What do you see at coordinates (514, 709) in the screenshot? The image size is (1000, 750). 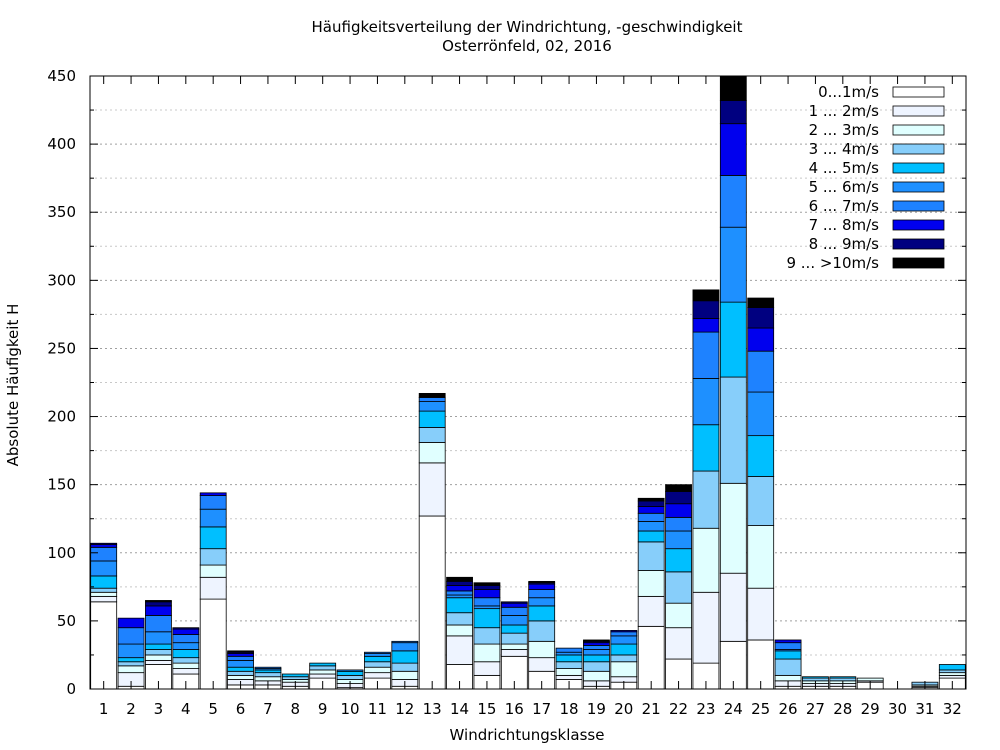 I see `x-tick-label: 16` at bounding box center [514, 709].